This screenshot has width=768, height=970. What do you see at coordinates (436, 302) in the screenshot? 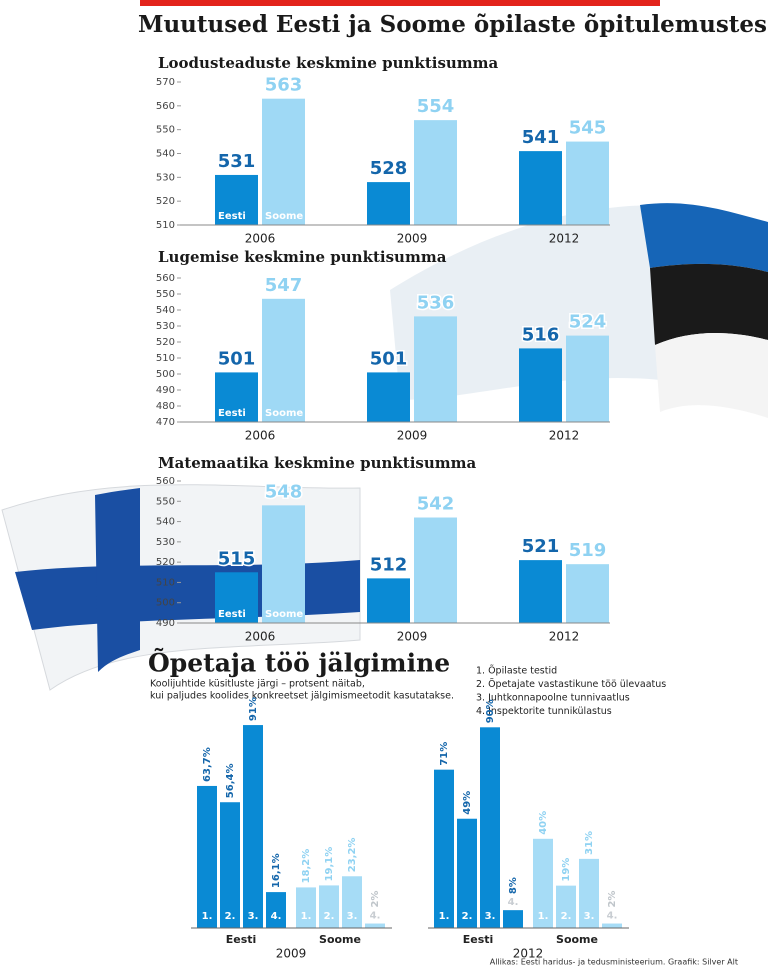
I see `value-label: 536` at bounding box center [436, 302].